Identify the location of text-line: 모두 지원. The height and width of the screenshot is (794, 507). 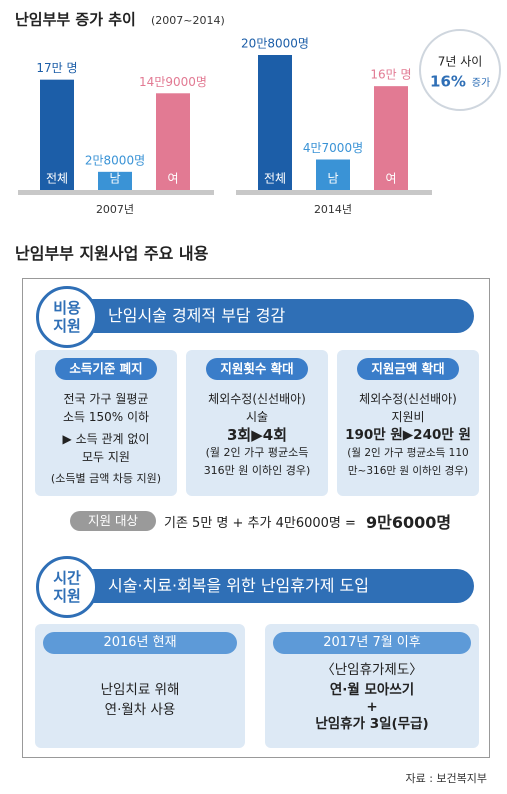
(106, 457).